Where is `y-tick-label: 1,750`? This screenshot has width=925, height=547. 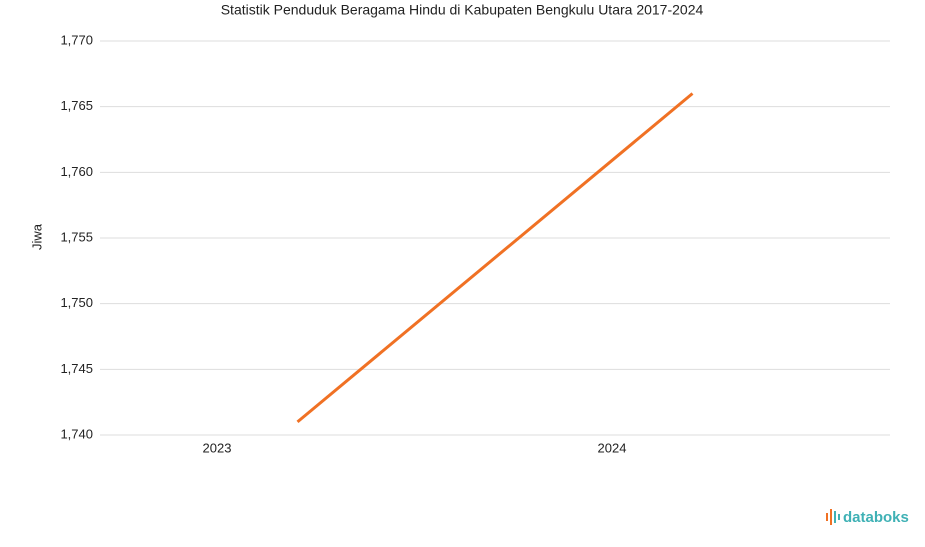 y-tick-label: 1,750 is located at coordinates (76, 302).